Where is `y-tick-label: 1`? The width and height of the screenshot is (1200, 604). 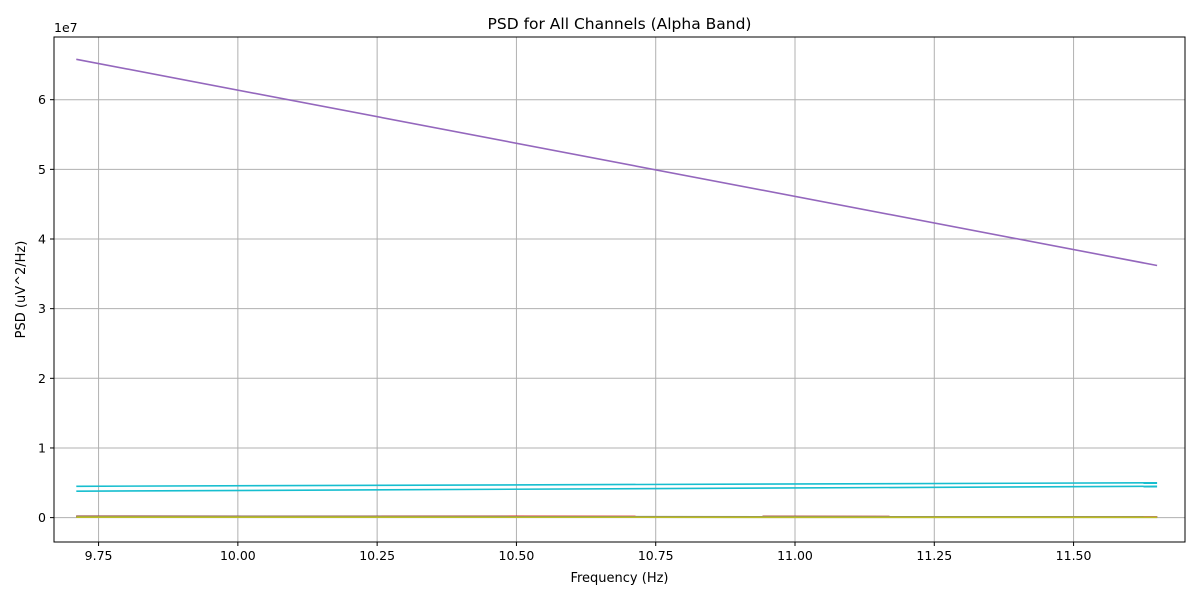 y-tick-label: 1 is located at coordinates (42, 447).